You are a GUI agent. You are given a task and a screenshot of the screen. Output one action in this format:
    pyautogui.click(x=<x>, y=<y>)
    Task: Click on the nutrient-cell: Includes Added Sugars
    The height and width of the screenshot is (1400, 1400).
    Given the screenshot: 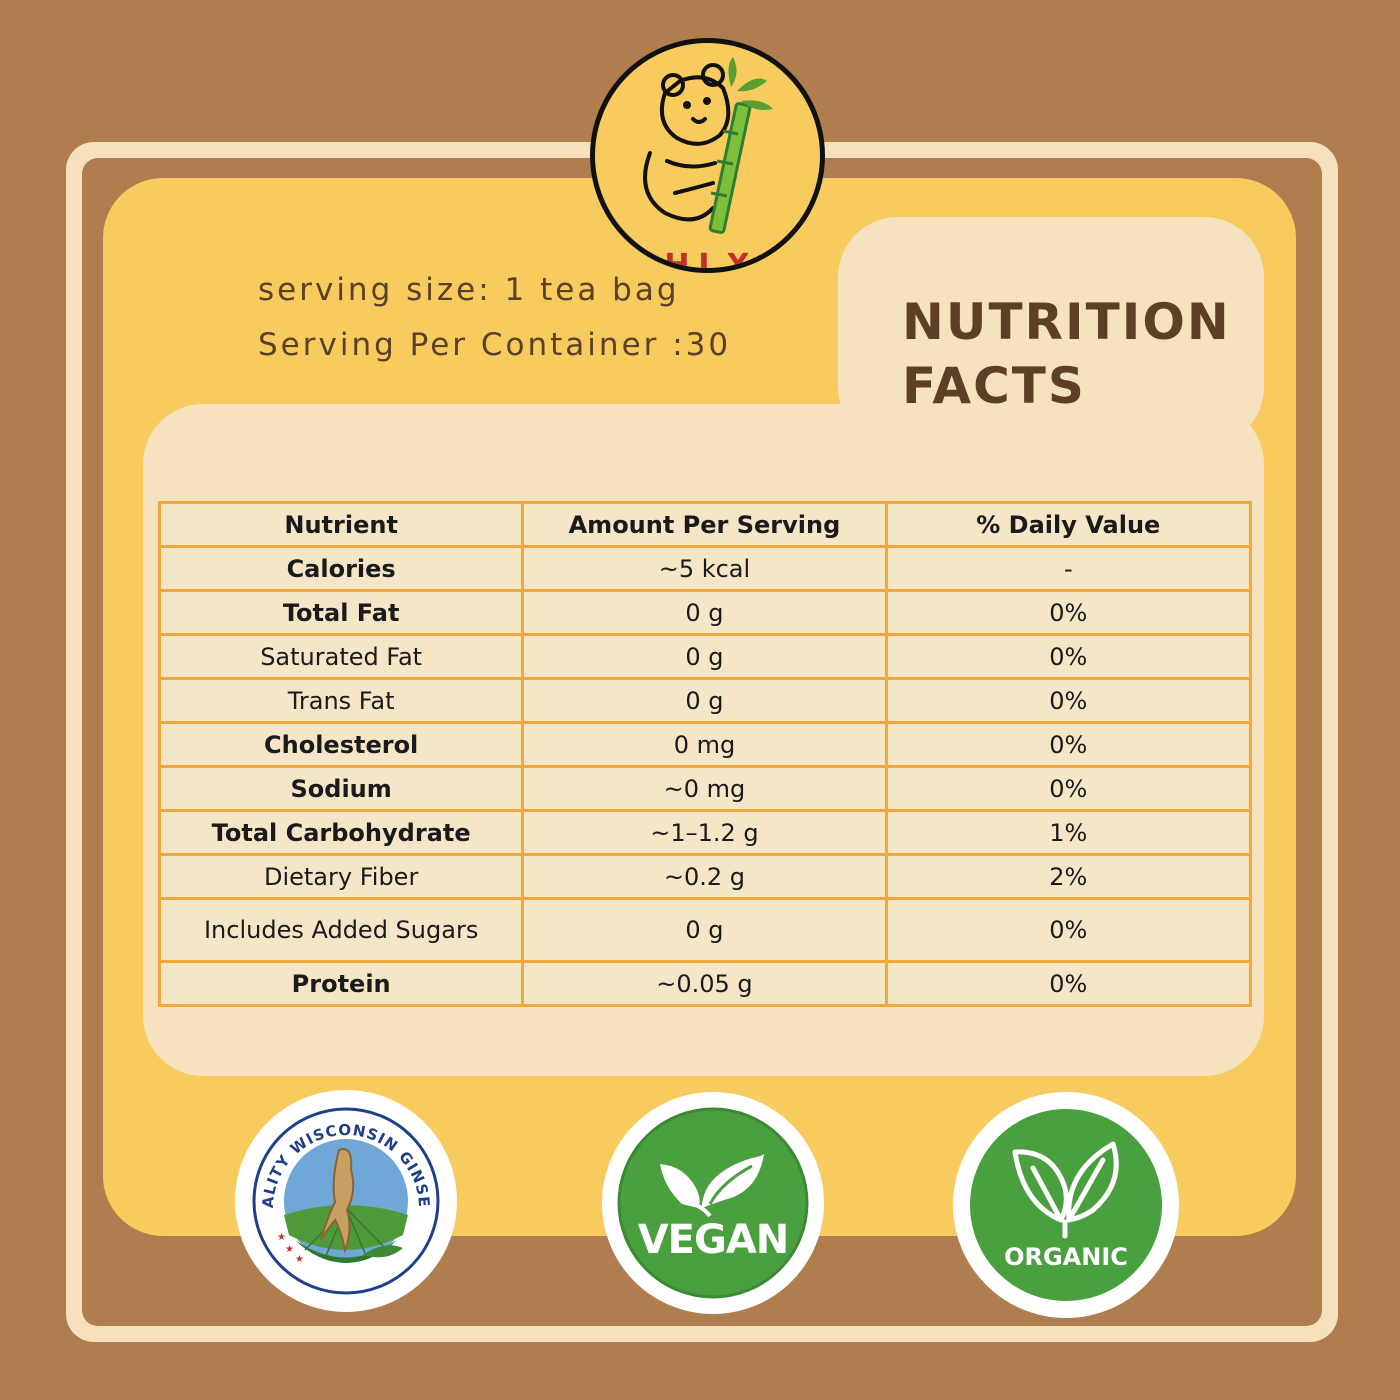 What is the action you would take?
    pyautogui.click(x=341, y=930)
    